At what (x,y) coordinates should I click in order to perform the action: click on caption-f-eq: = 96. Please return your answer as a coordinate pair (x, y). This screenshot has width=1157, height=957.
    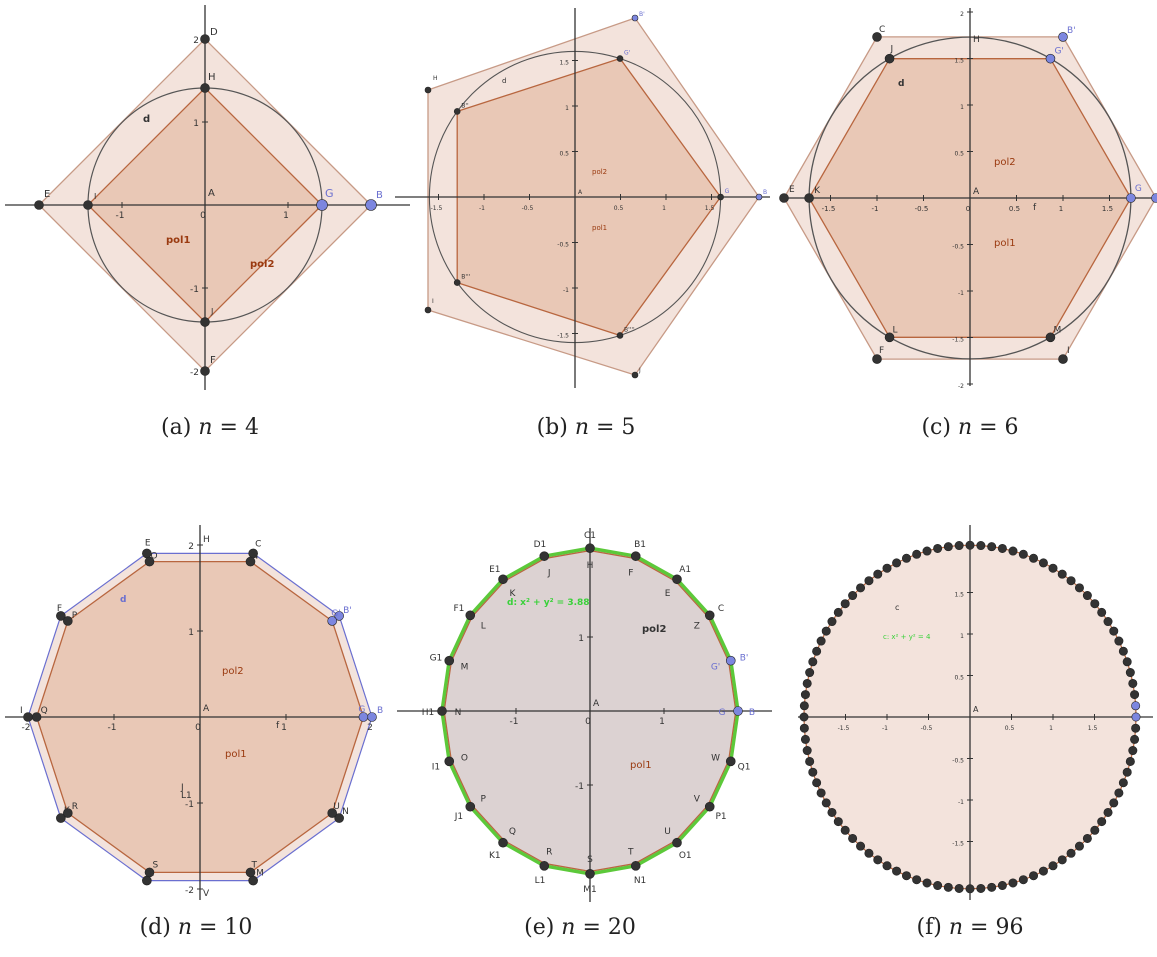
    Looking at the image, I should click on (997, 927).